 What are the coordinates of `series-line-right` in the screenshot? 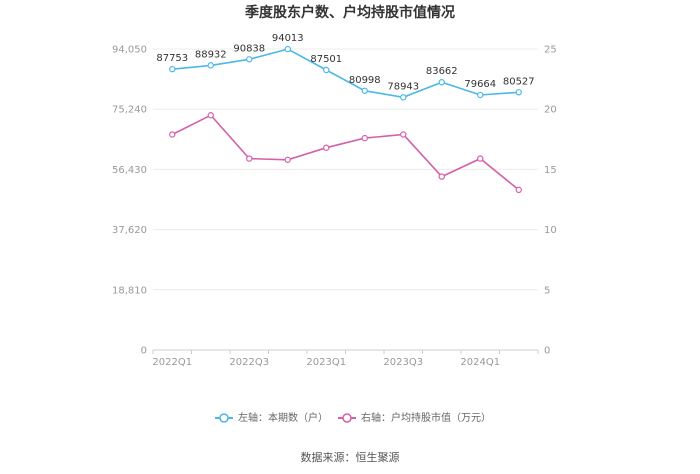 It's located at (345, 152).